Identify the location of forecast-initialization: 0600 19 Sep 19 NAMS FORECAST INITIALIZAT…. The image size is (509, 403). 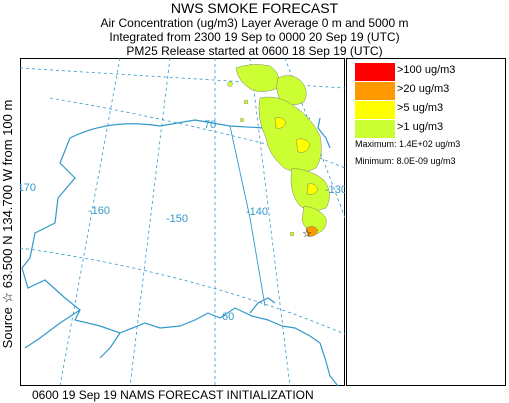
(173, 395).